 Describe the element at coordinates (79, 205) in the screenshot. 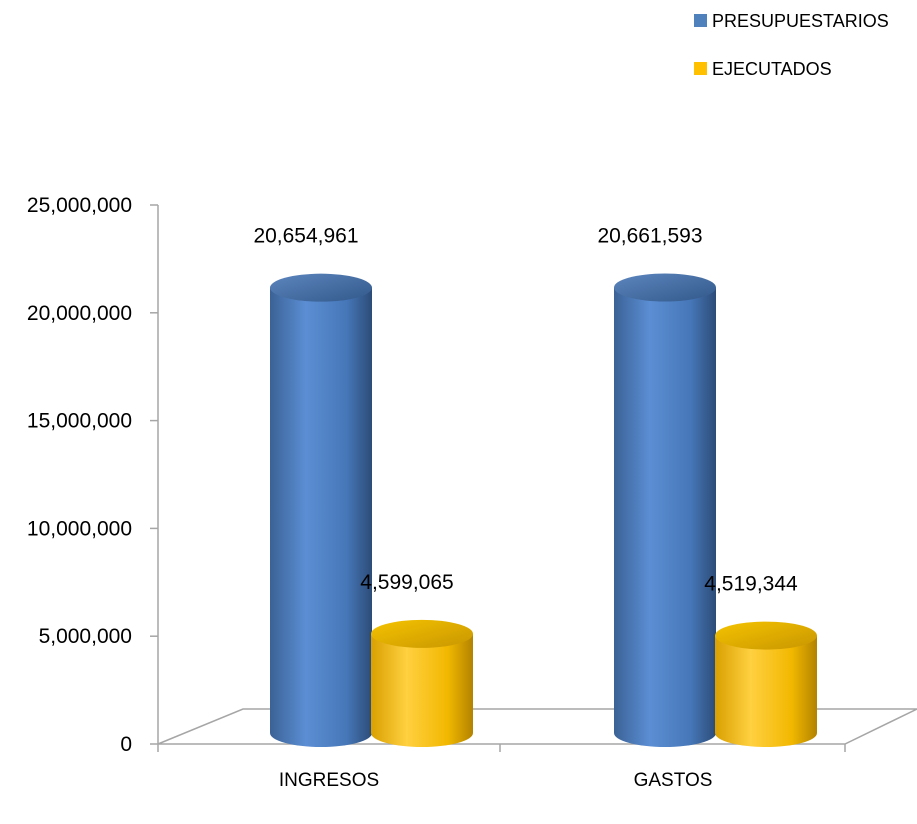

I see `y-tick-label: 25,000,000` at that location.